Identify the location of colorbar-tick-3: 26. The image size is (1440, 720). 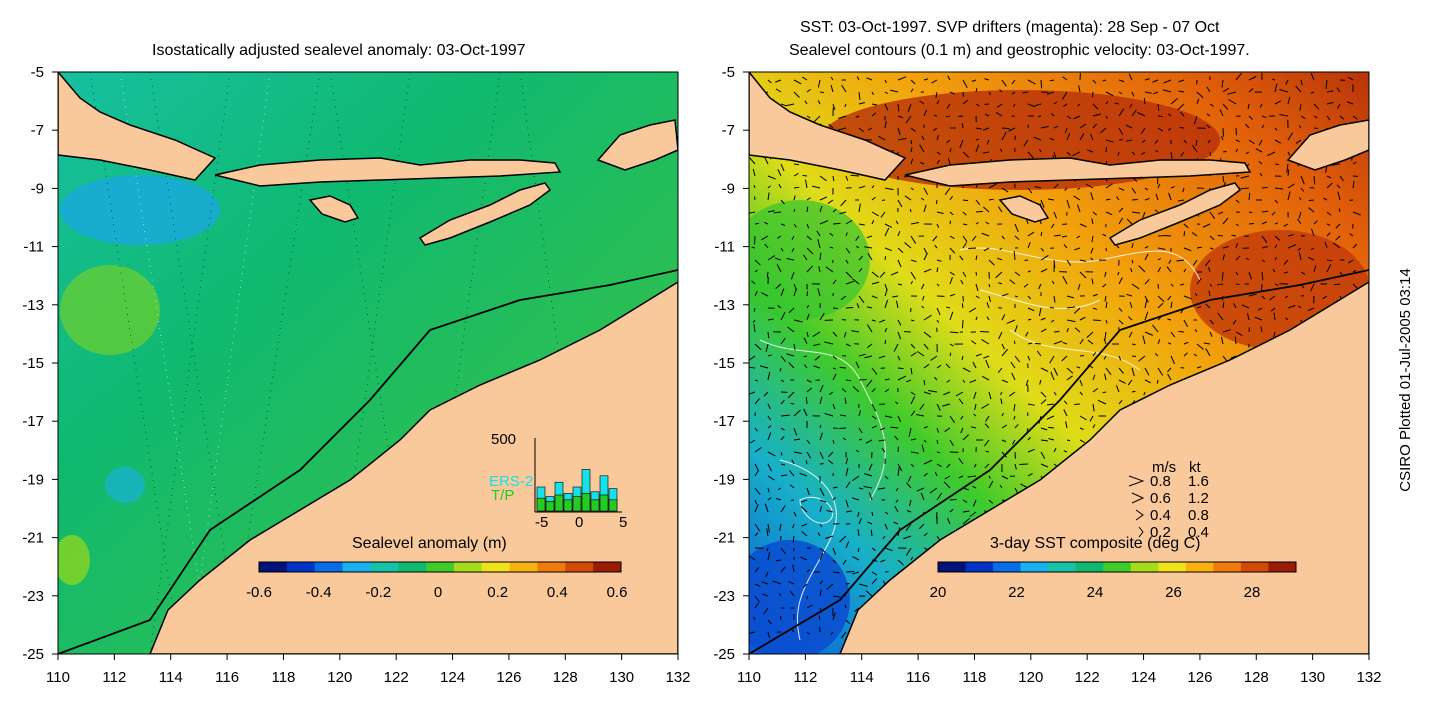
(1173, 592).